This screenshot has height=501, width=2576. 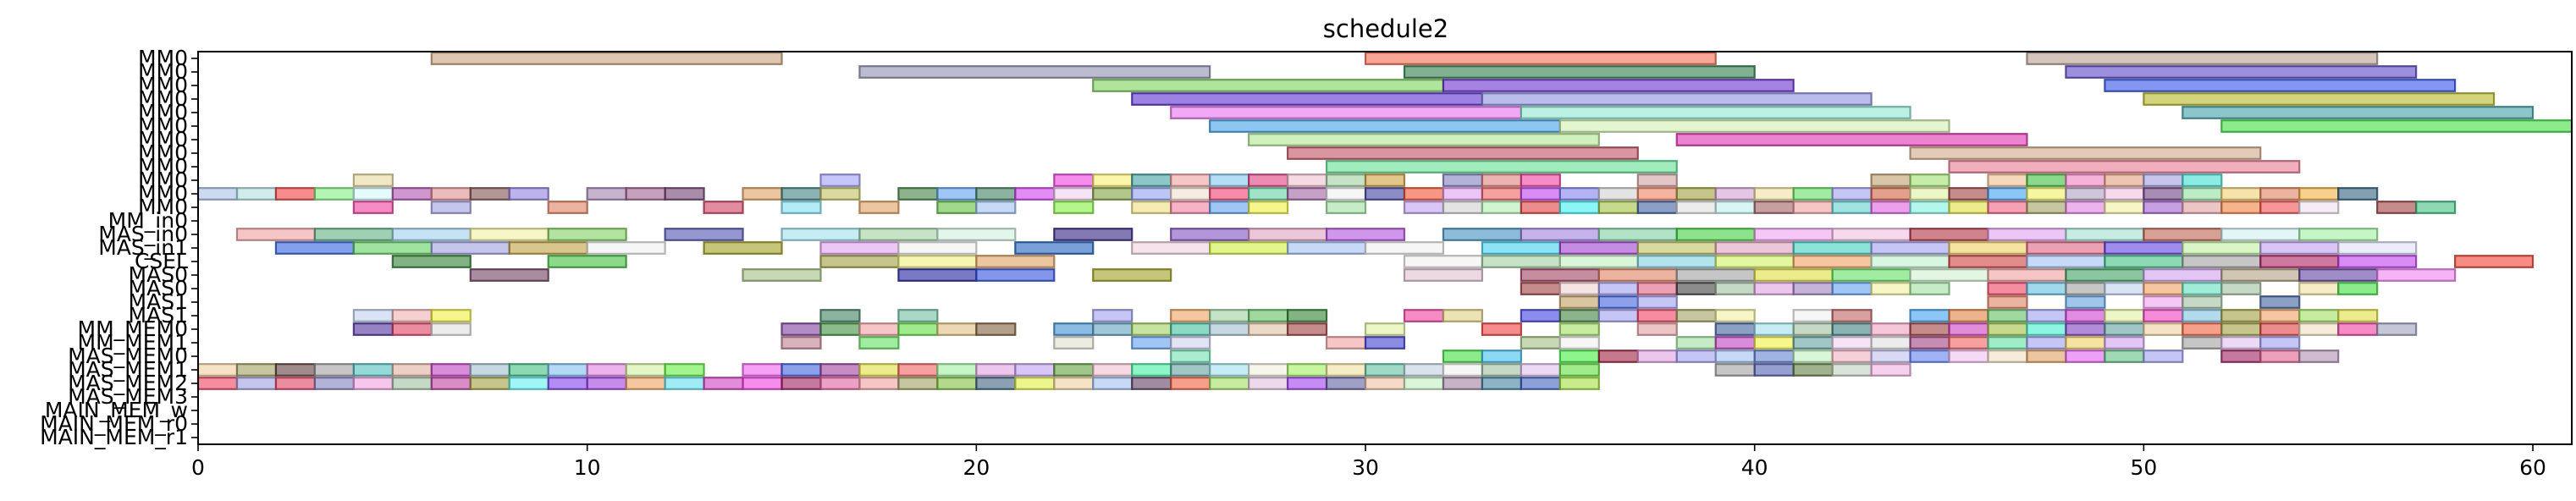 I want to click on y-tick-label: CSEL, so click(x=162, y=261).